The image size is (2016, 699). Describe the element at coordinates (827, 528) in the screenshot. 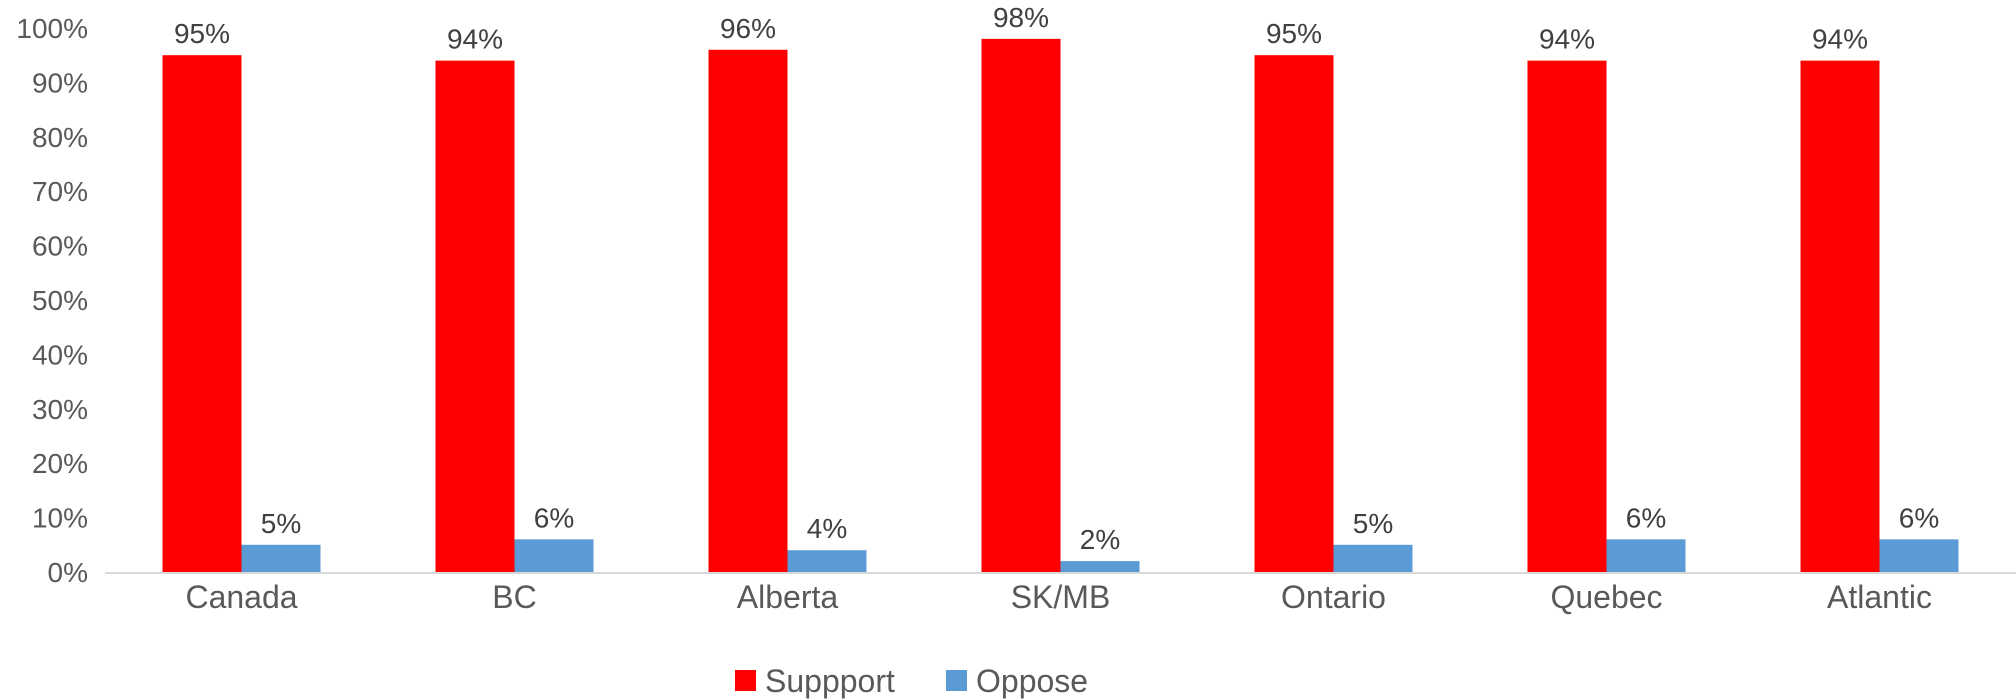

I see `data-label: 4%` at that location.